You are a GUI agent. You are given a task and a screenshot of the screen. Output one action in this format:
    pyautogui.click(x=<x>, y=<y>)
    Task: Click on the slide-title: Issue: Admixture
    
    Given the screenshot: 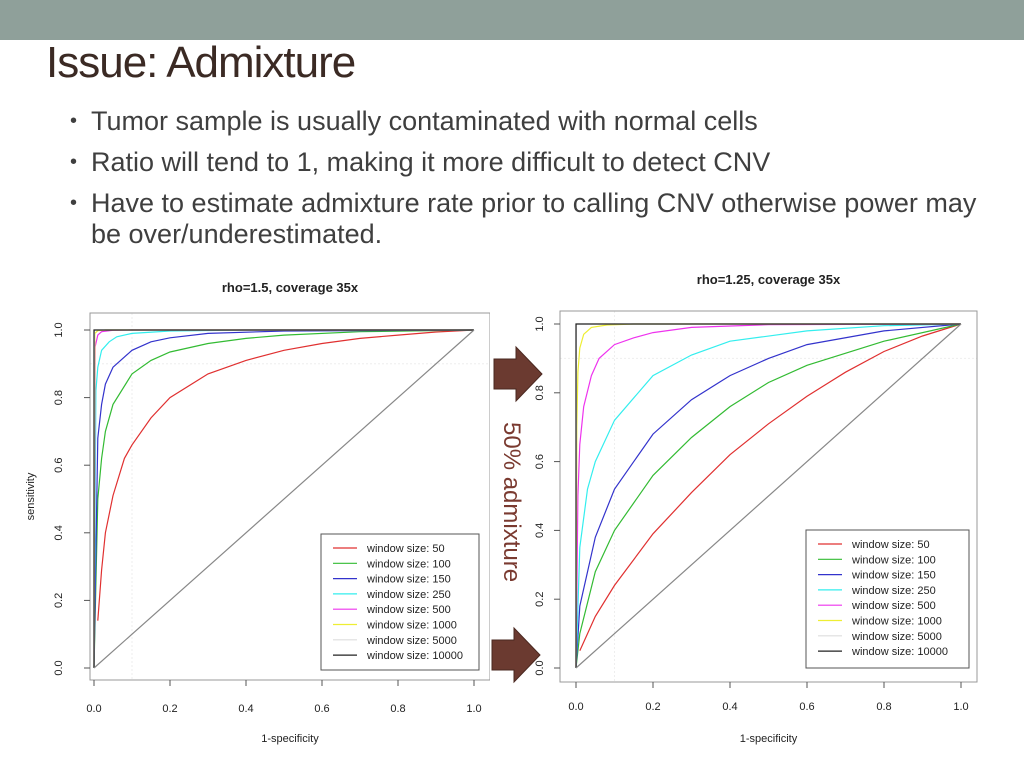 What is the action you would take?
    pyautogui.click(x=201, y=62)
    